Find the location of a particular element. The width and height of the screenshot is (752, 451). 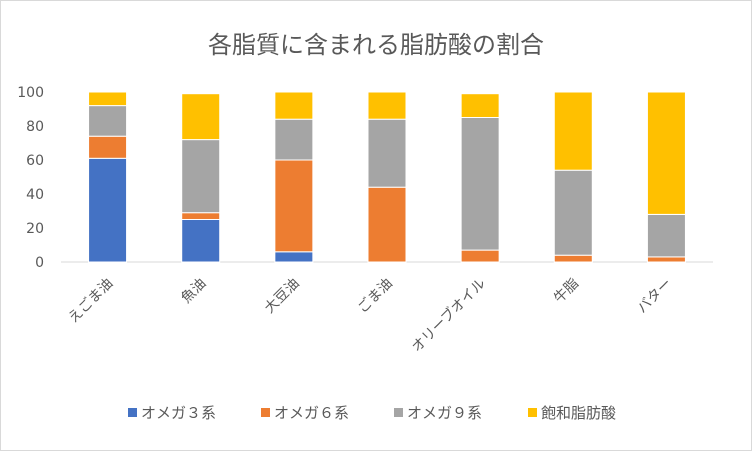

legend-label: オメガ９系 is located at coordinates (444, 413).